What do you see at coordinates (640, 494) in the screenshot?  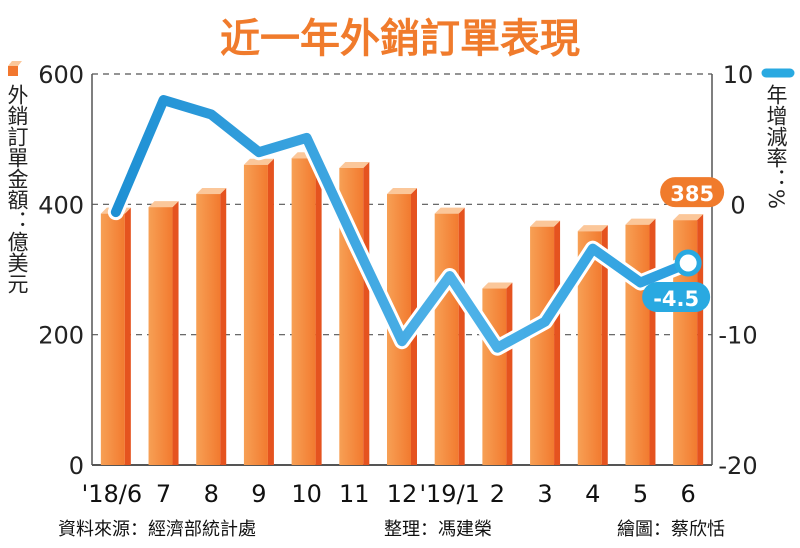 I see `x-tick-label: 5` at bounding box center [640, 494].